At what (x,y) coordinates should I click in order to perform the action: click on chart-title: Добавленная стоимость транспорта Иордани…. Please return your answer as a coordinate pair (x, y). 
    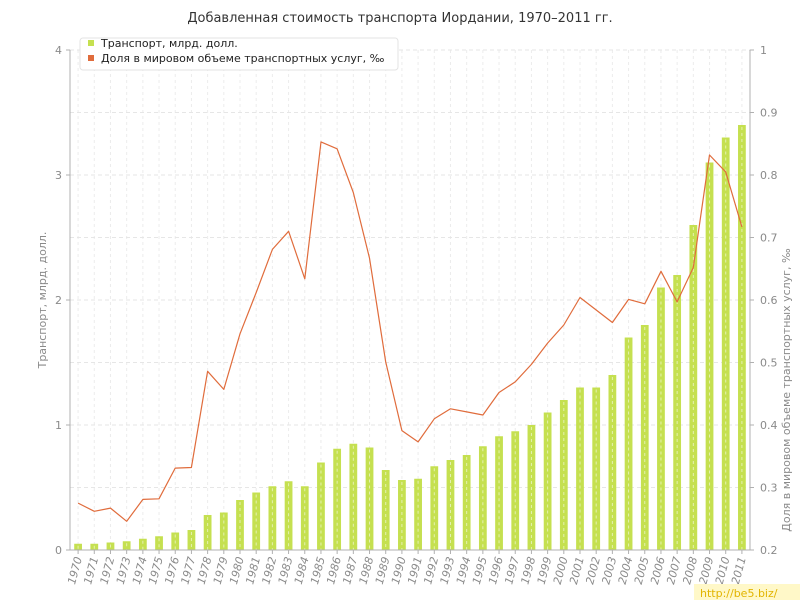
    Looking at the image, I should click on (399, 18).